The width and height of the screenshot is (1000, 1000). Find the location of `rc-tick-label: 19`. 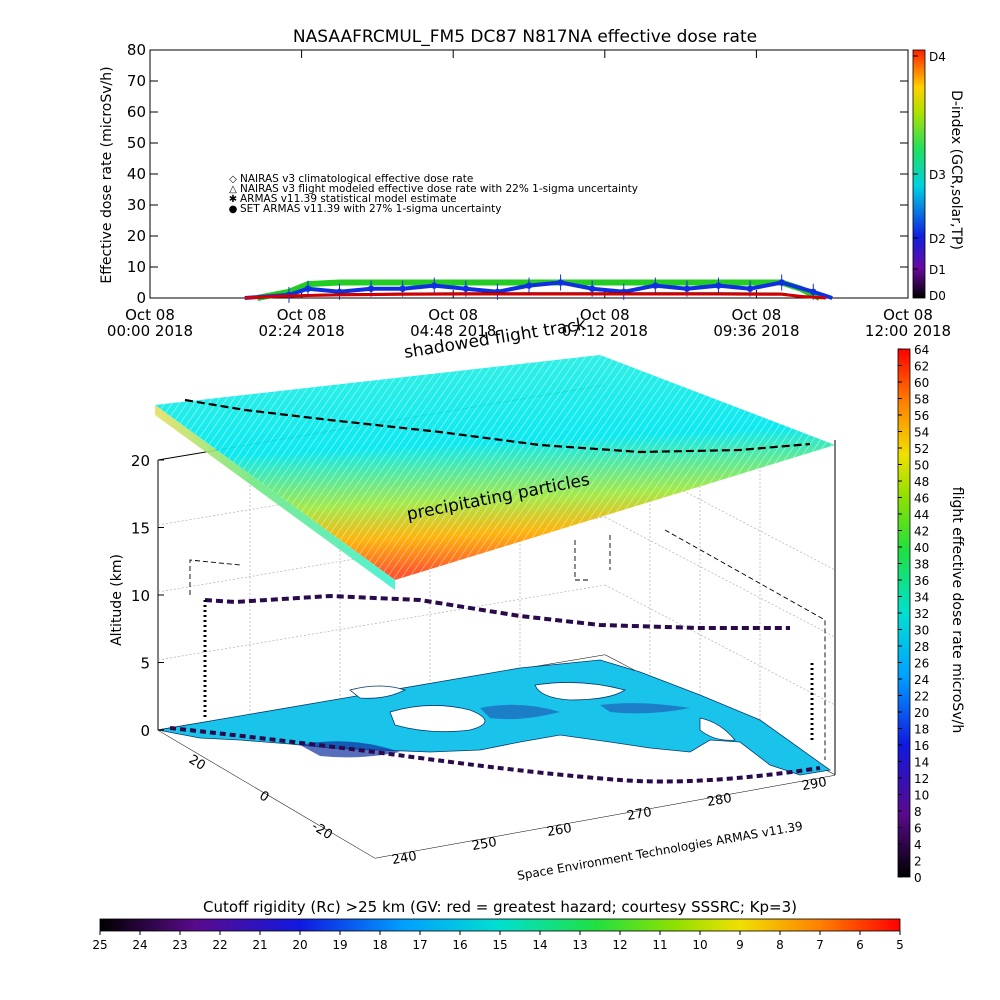

rc-tick-label: 19 is located at coordinates (339, 945).